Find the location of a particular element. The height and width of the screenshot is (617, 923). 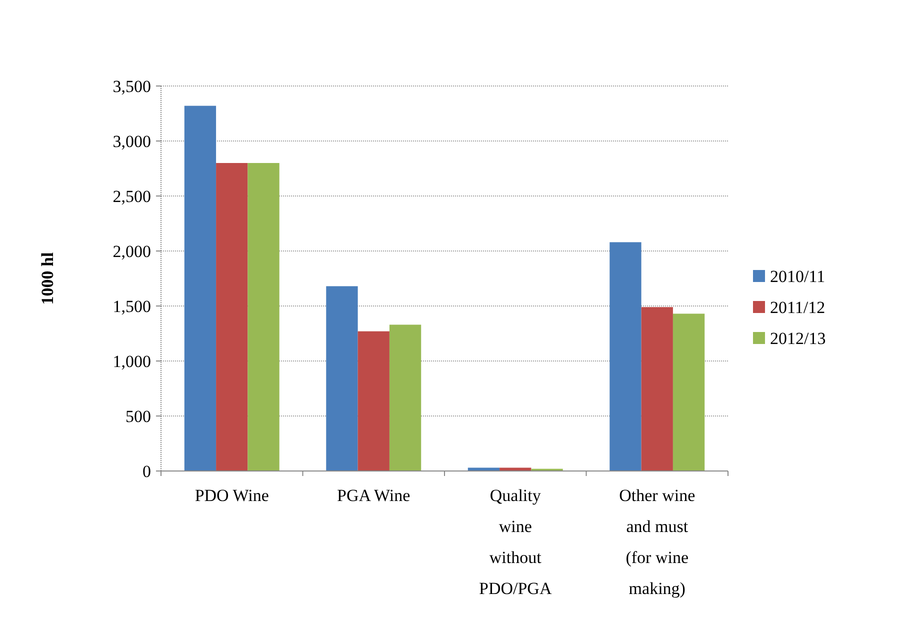

legend-label: 2011/12 is located at coordinates (798, 307).